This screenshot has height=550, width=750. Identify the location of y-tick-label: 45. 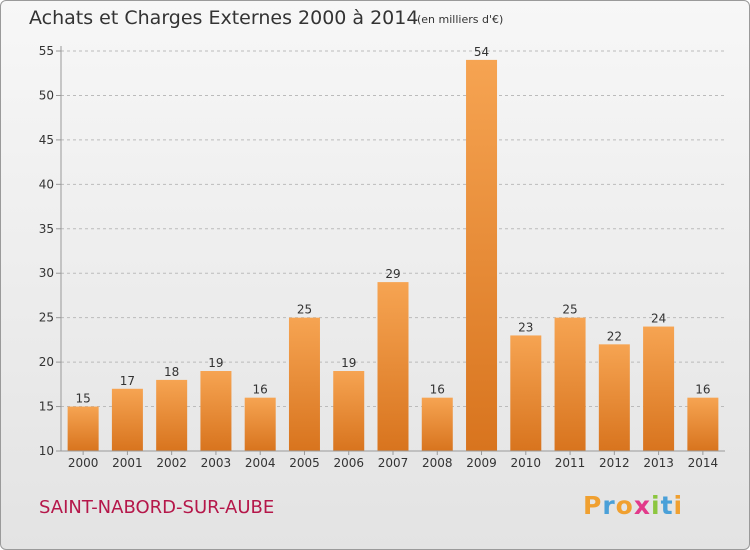
(46, 140).